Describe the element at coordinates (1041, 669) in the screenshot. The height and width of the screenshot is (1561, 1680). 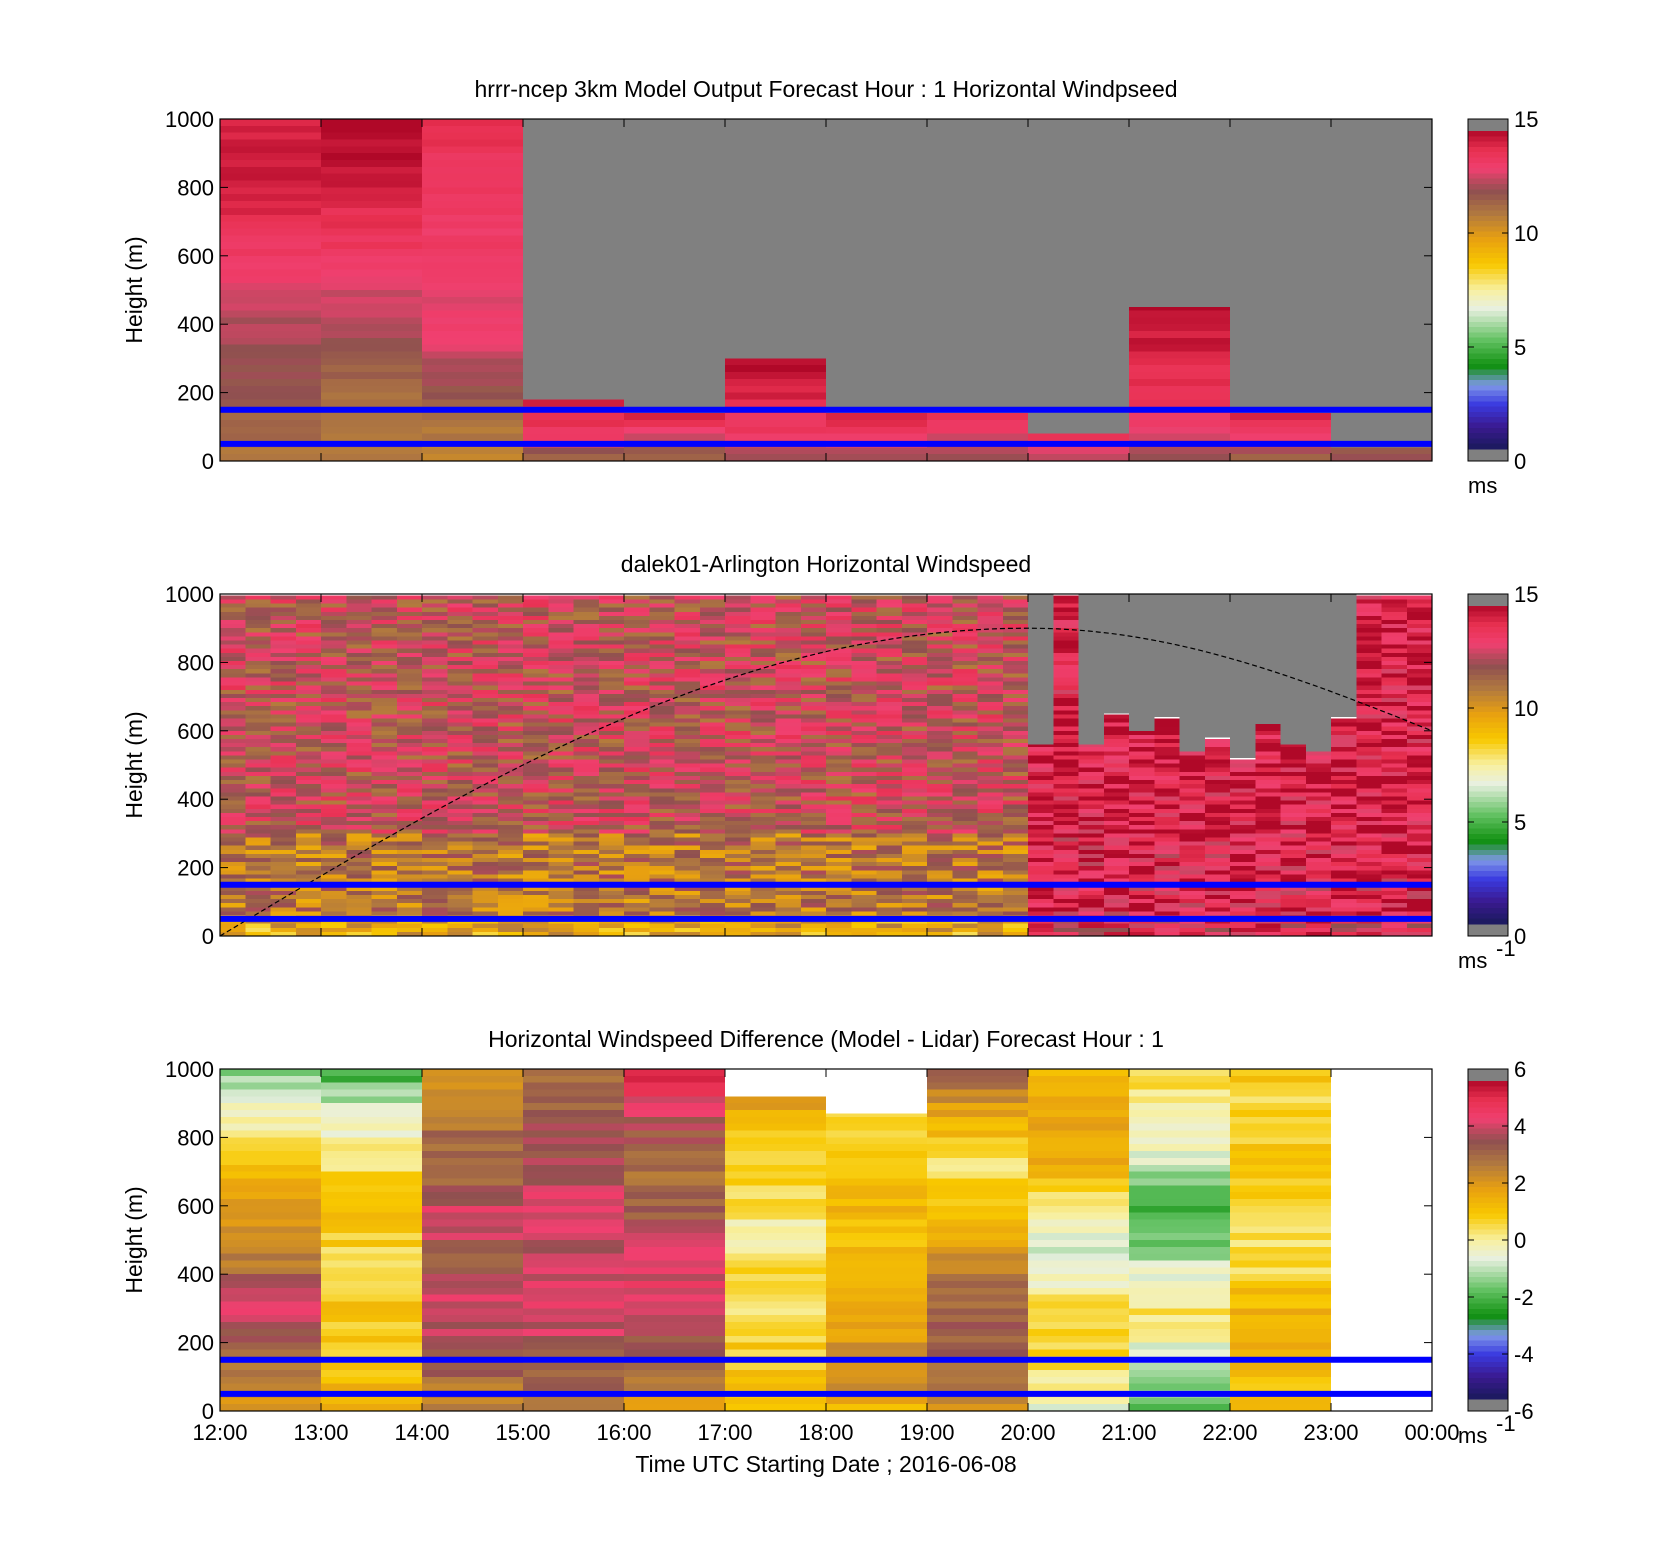
I see `lidar-nodata-cell` at that location.